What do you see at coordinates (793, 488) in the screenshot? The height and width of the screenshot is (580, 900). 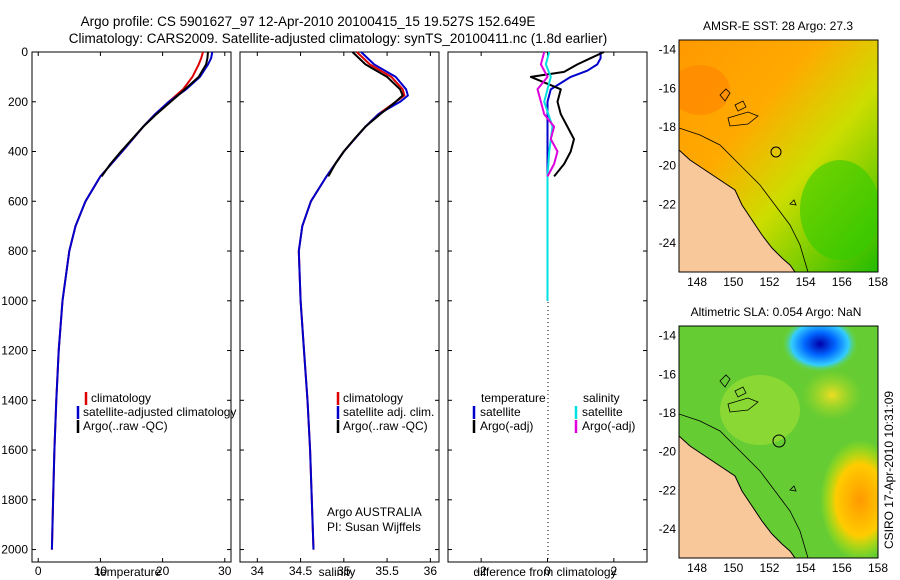 I see `sla-reef-south` at bounding box center [793, 488].